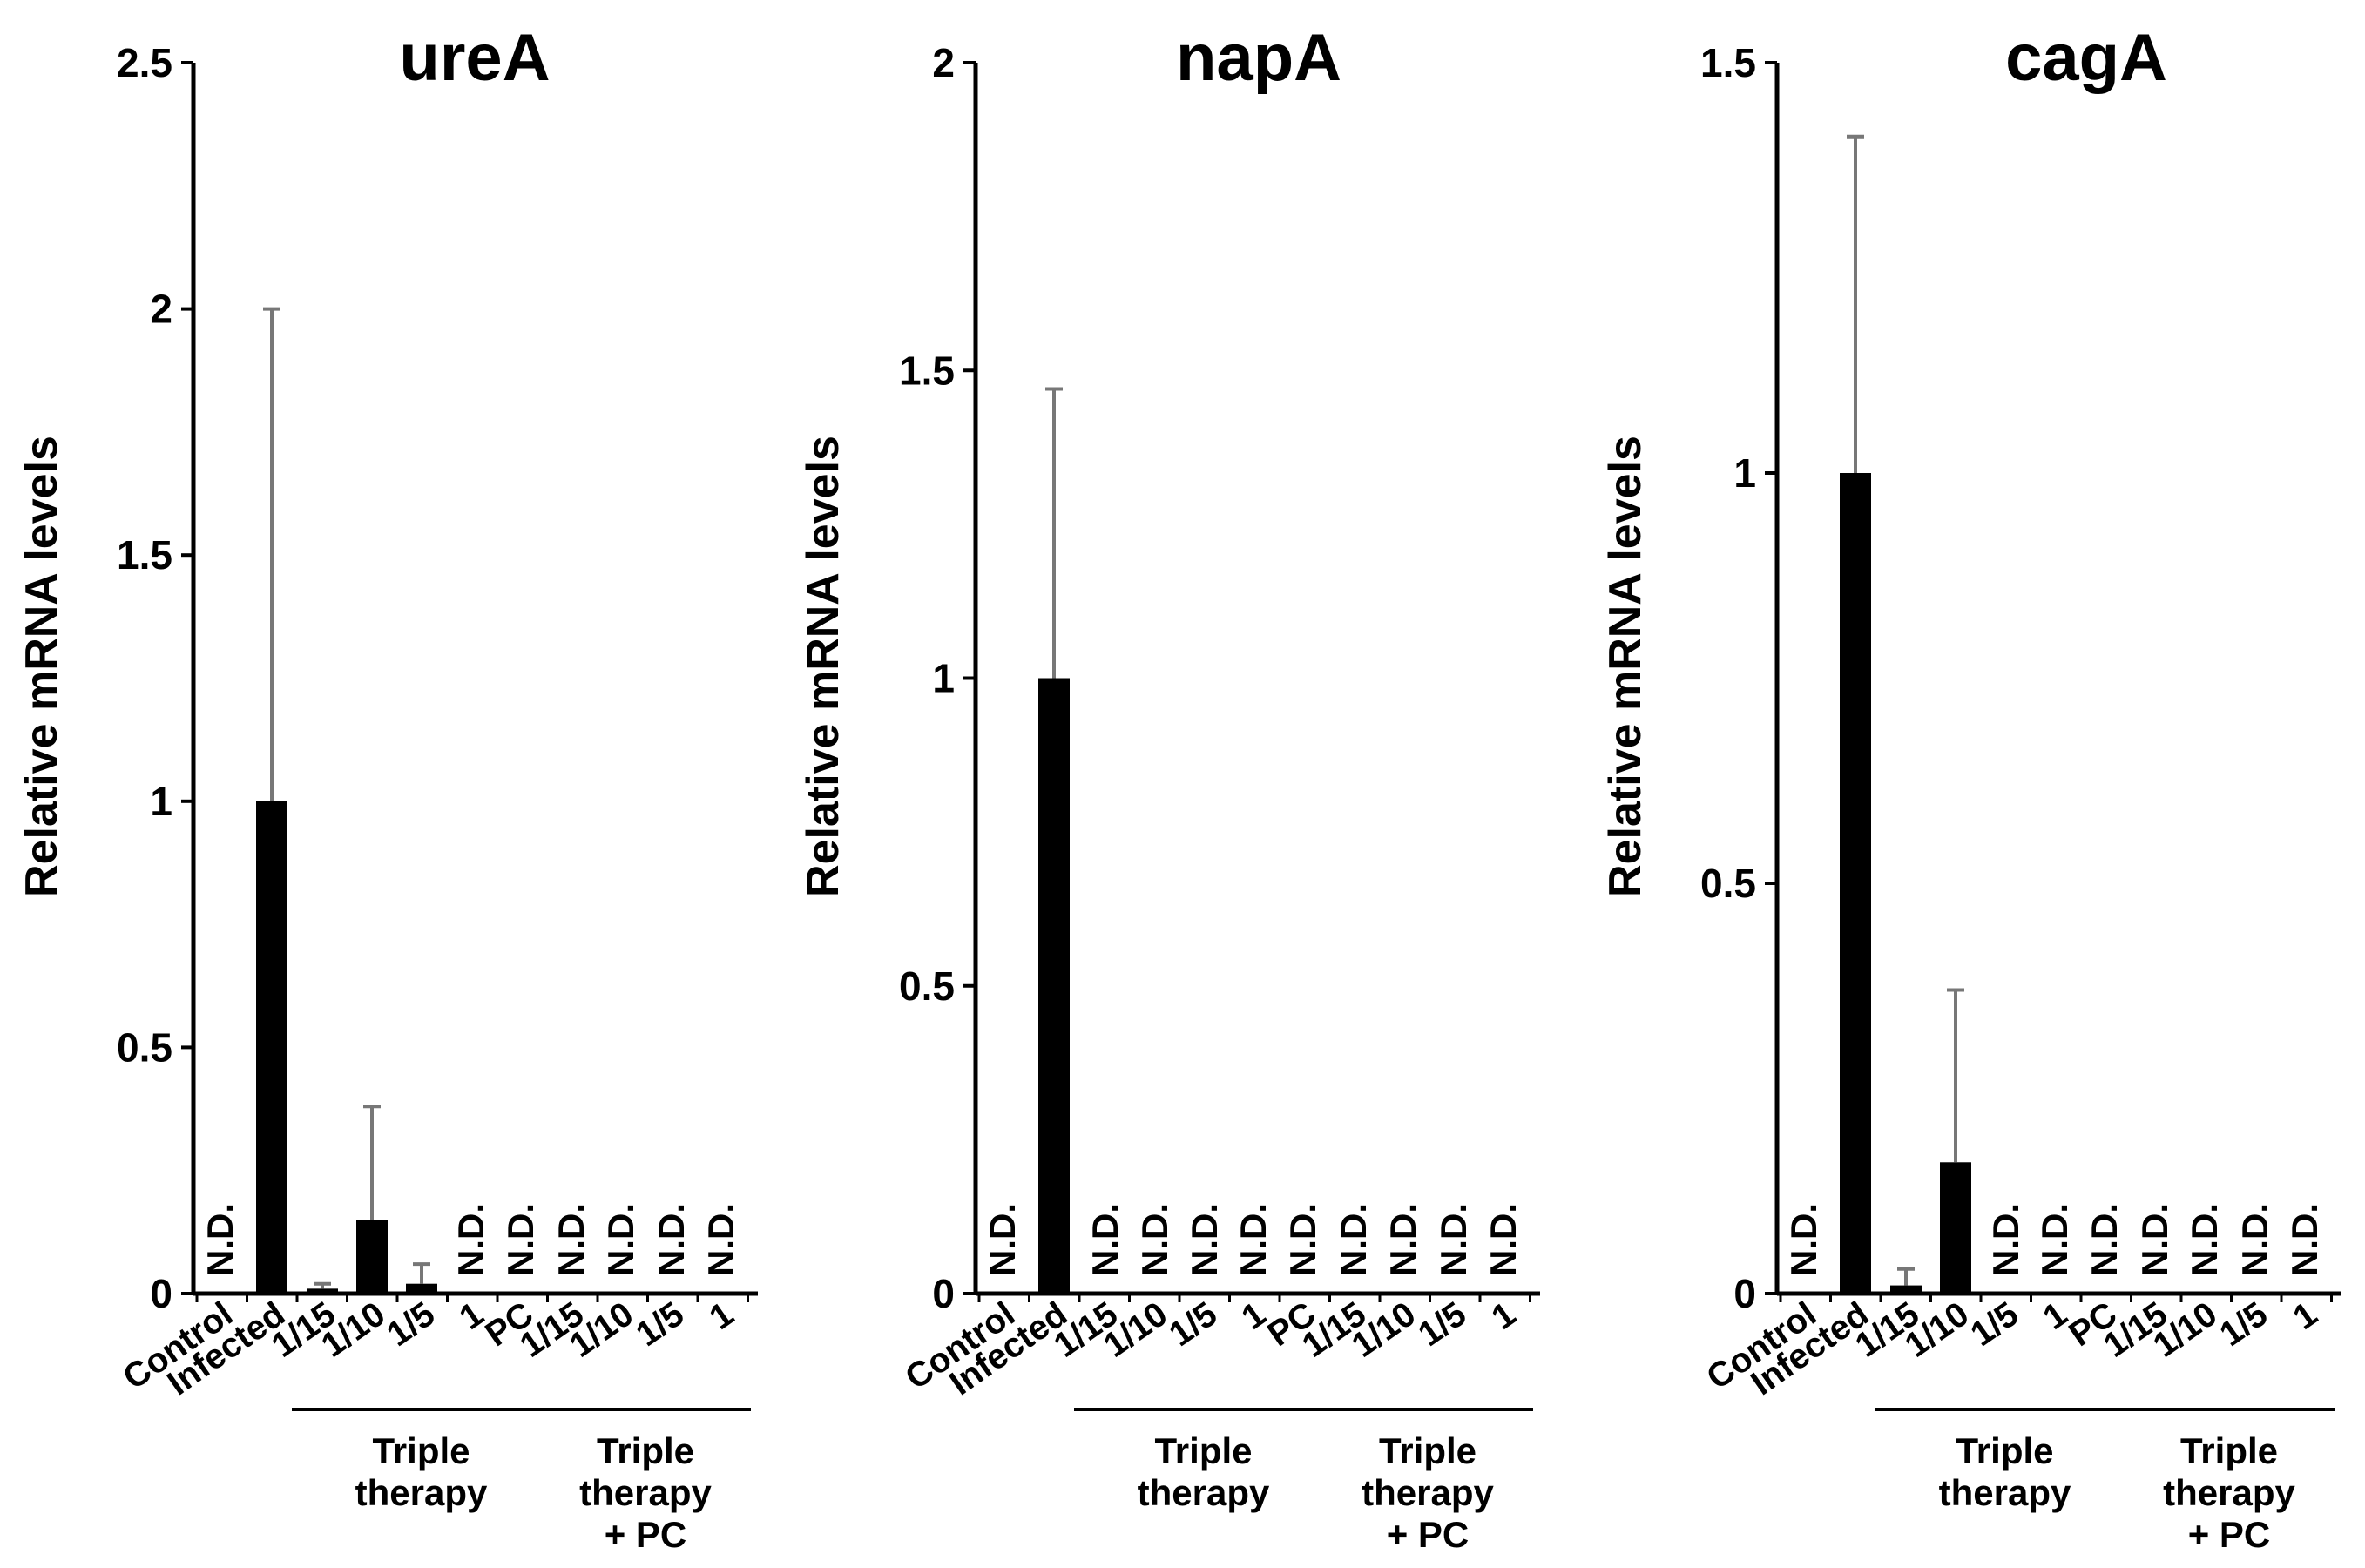 The width and height of the screenshot is (2365, 1568). What do you see at coordinates (1258, 58) in the screenshot?
I see `chart-title: napA` at bounding box center [1258, 58].